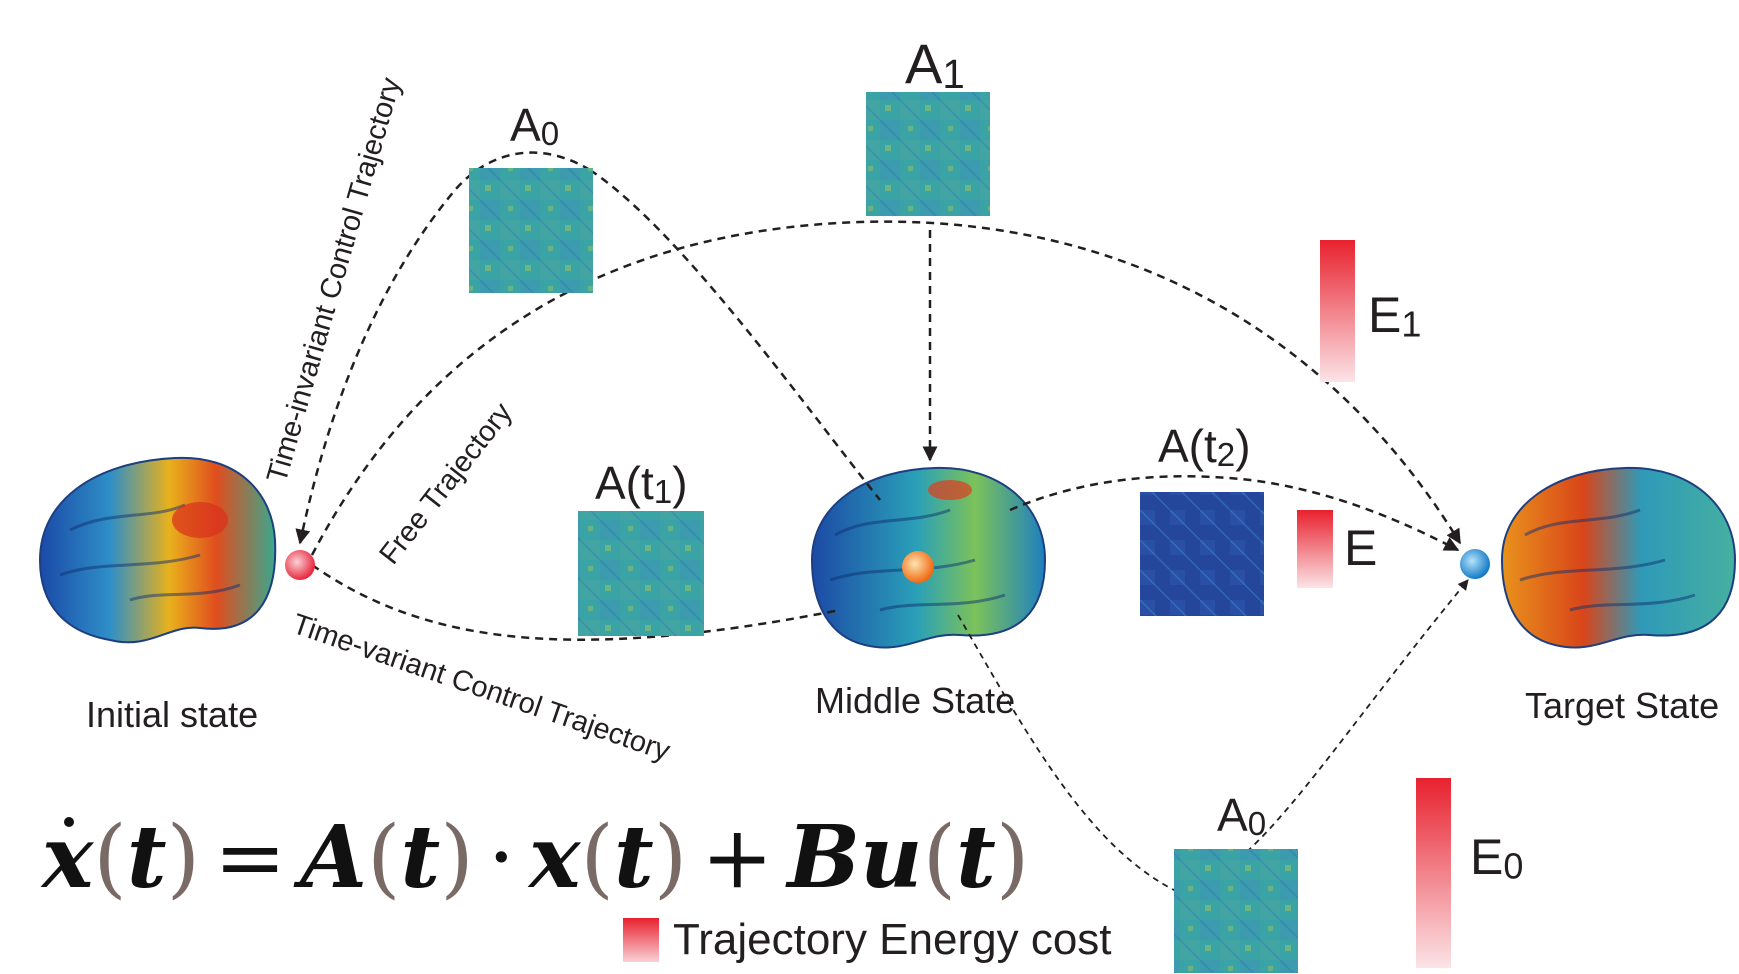 This screenshot has width=1739, height=974. Describe the element at coordinates (1475, 564) in the screenshot. I see `target-node` at that location.